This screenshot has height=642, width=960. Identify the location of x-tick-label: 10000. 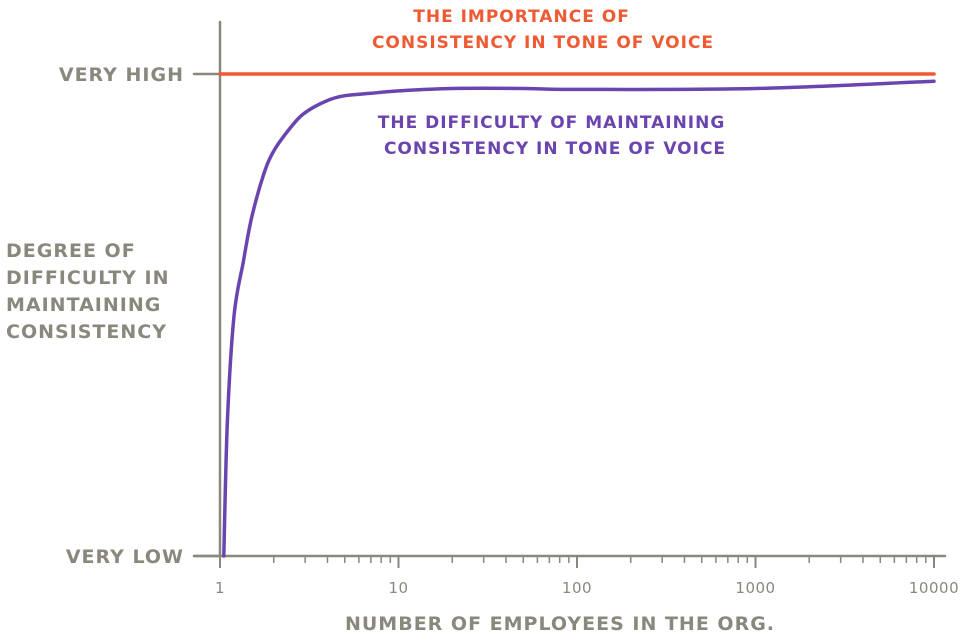
(934, 588).